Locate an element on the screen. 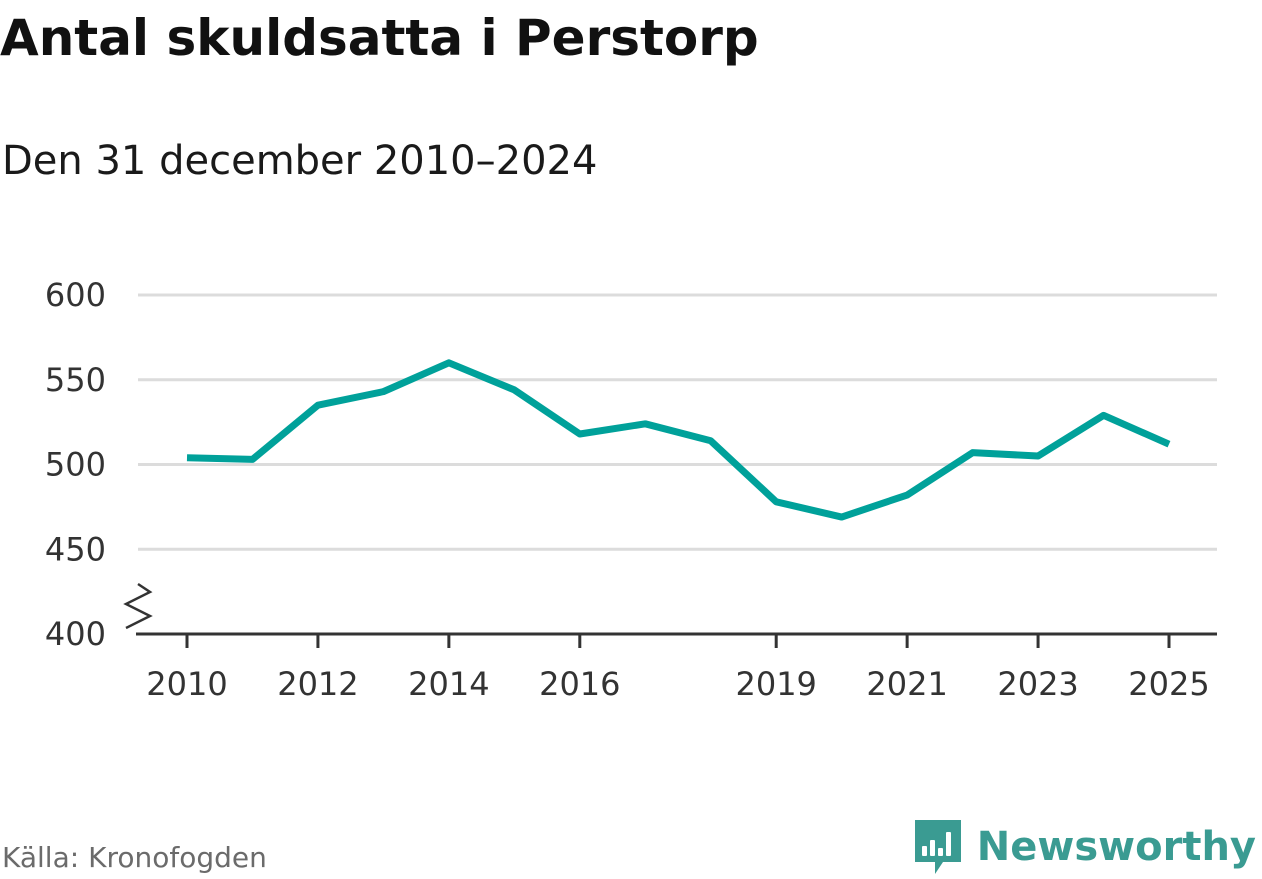 The width and height of the screenshot is (1262, 879). y-tick-label-600: 600 is located at coordinates (75, 295).